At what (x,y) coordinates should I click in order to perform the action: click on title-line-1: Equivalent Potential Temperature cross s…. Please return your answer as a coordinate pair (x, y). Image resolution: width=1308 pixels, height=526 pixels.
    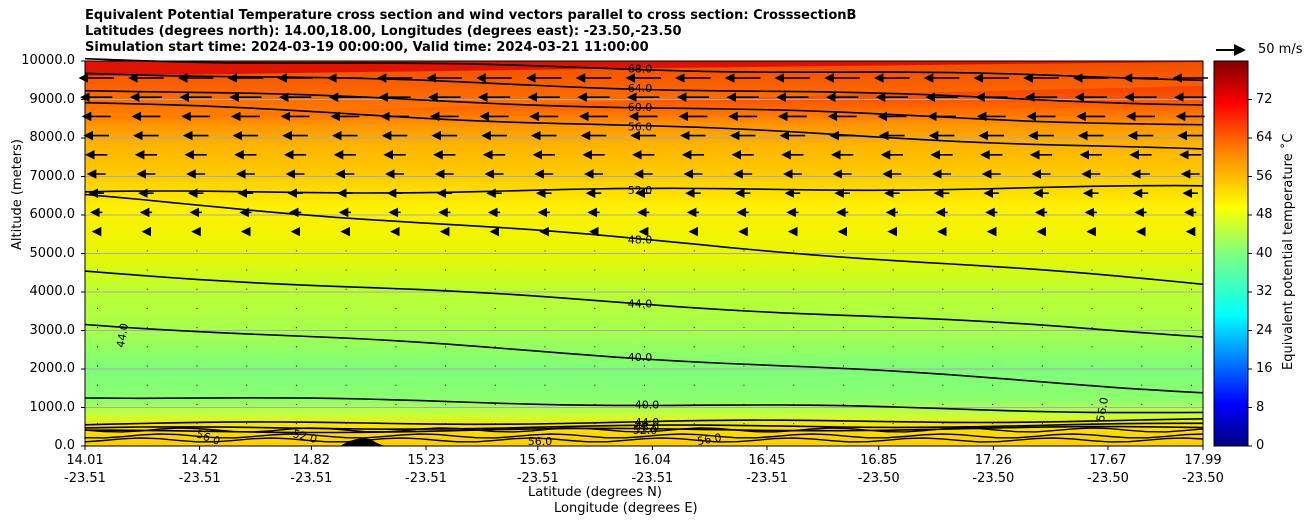
    Looking at the image, I should click on (471, 15).